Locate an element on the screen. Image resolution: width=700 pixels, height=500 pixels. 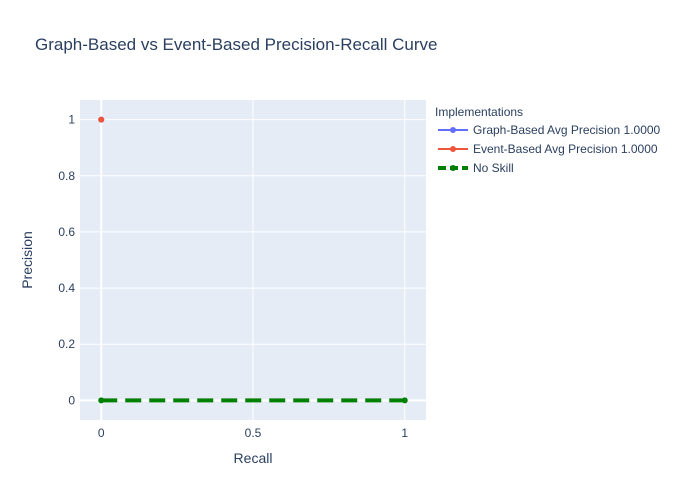
legend-item: Graph-Based Avg Precision 1.0000 is located at coordinates (549, 130).